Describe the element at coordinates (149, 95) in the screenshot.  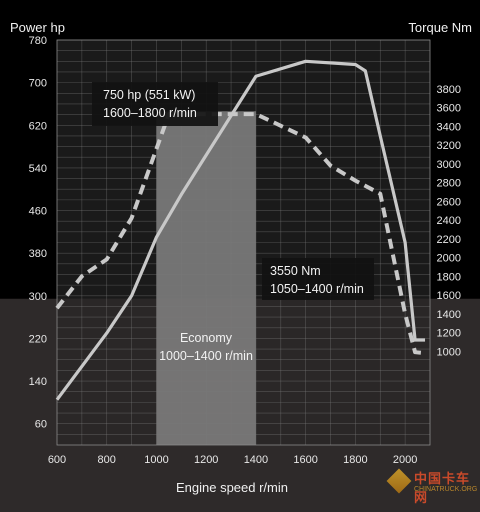
I see `power-annotation-line: 750 hp (551 kW)` at that location.